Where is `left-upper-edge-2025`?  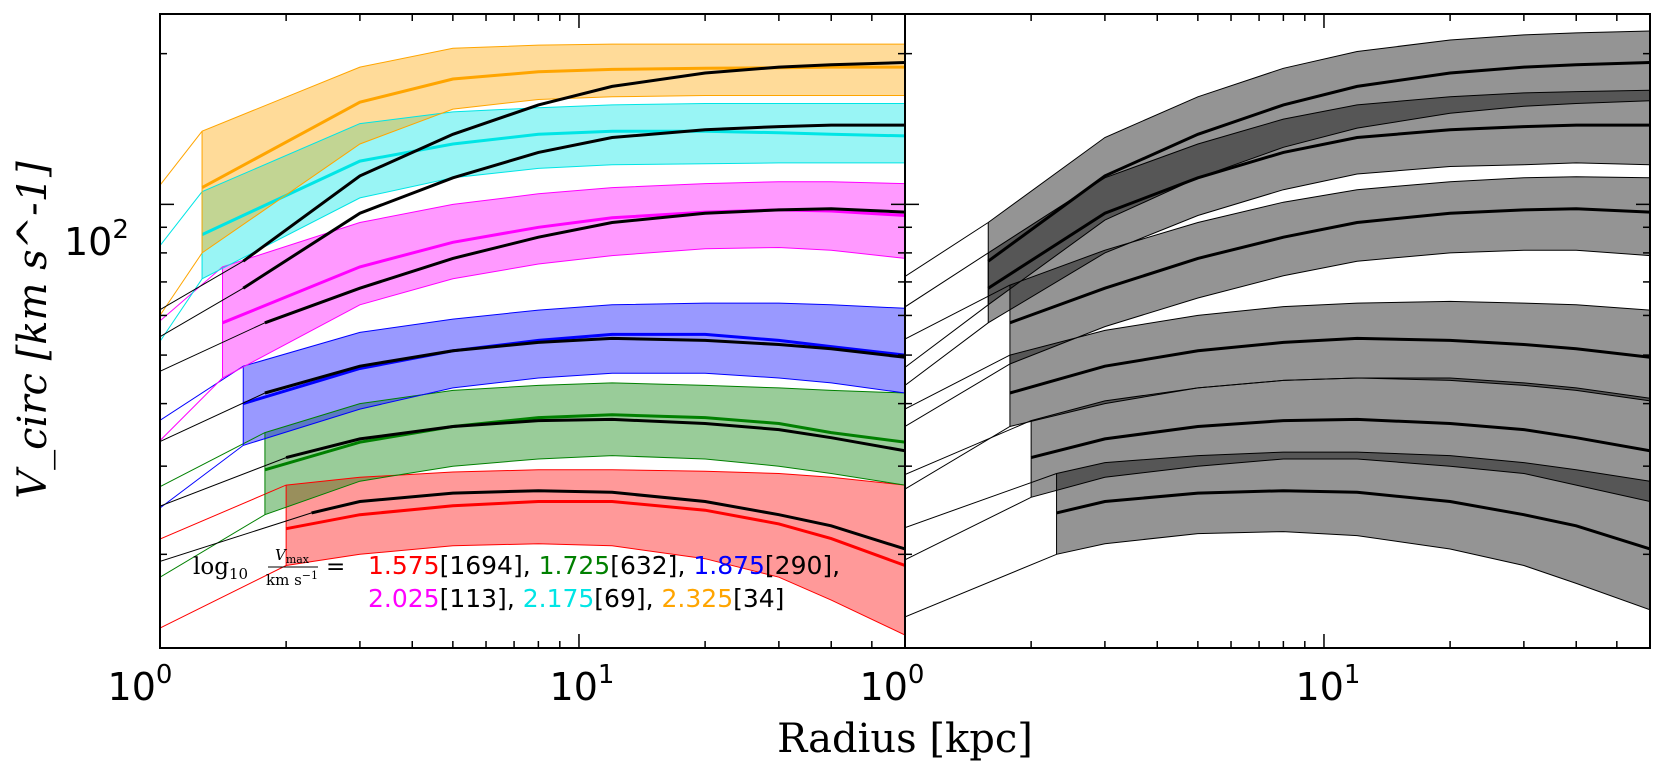
left-upper-edge-2025 is located at coordinates (532, 251).